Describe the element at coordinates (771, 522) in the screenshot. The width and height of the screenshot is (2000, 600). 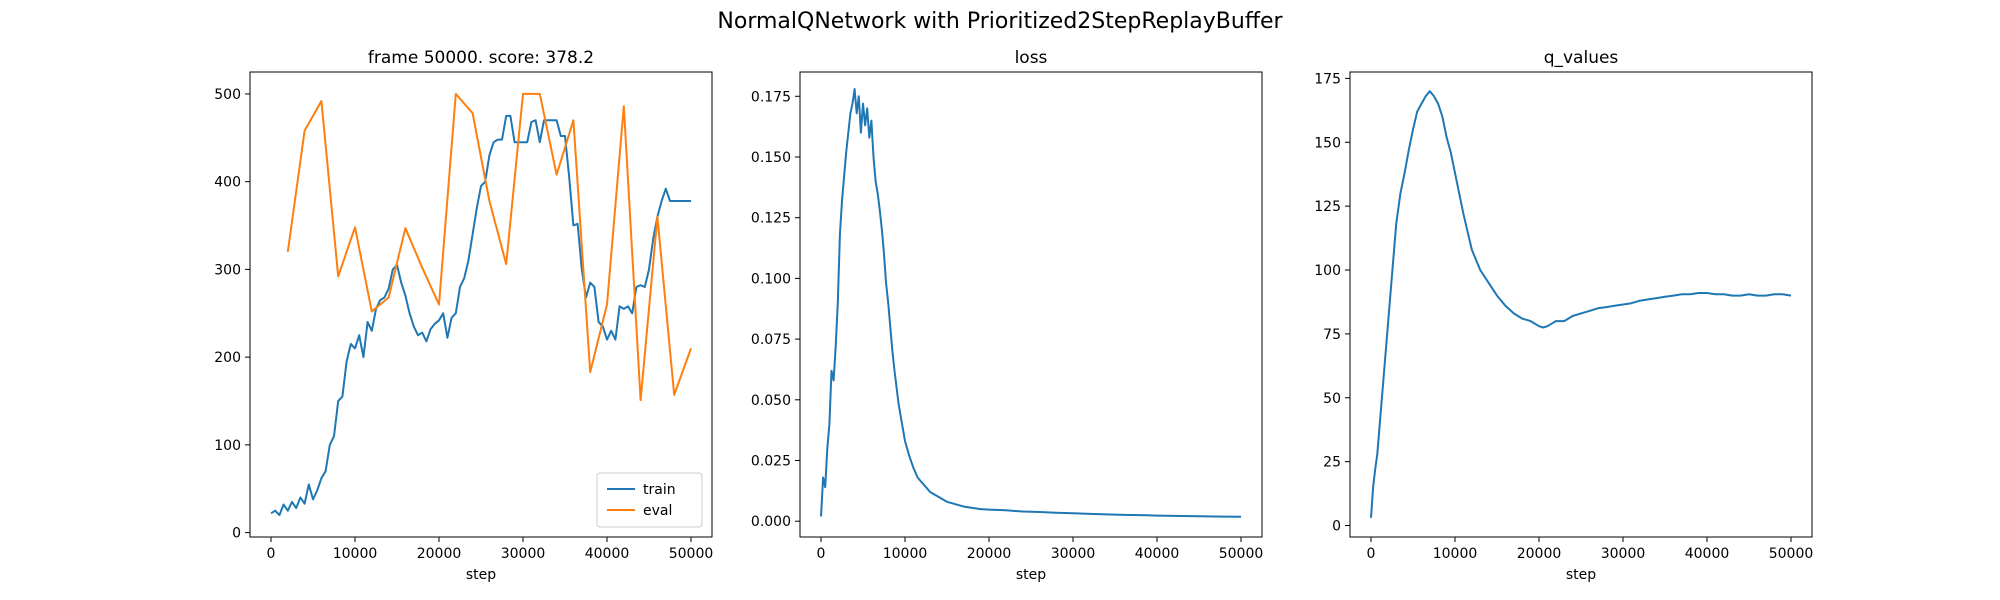
I see `y-tick-label: 0.000` at that location.